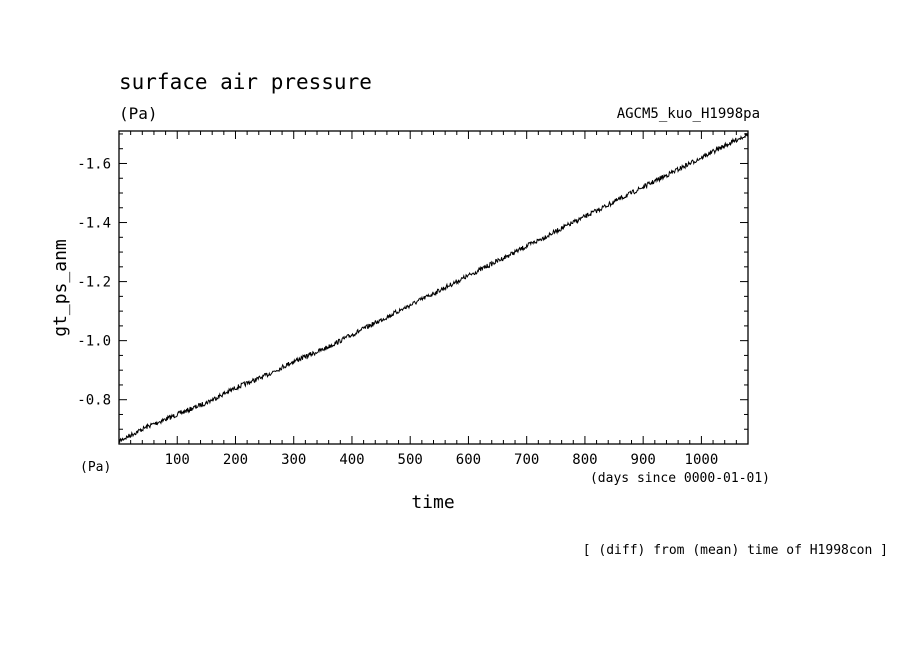 This screenshot has width=904, height=654. What do you see at coordinates (94, 342) in the screenshot?
I see `y-tick-label: -1.0` at bounding box center [94, 342].